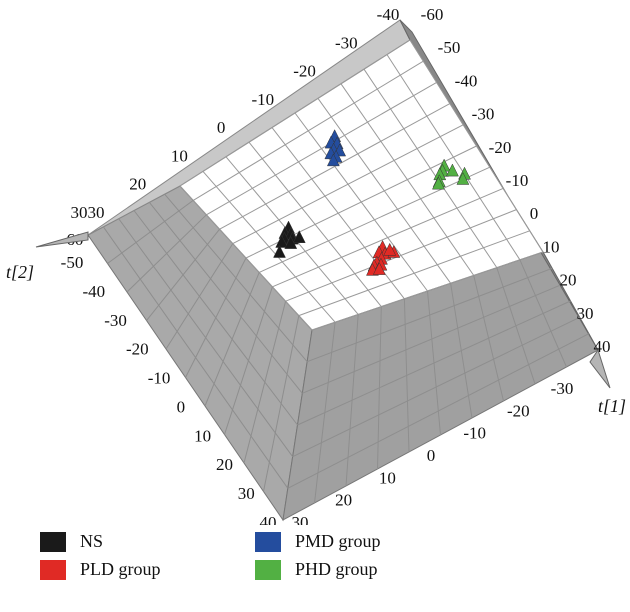  What do you see at coordinates (336, 569) in the screenshot?
I see `legend-label: PHD group` at bounding box center [336, 569].